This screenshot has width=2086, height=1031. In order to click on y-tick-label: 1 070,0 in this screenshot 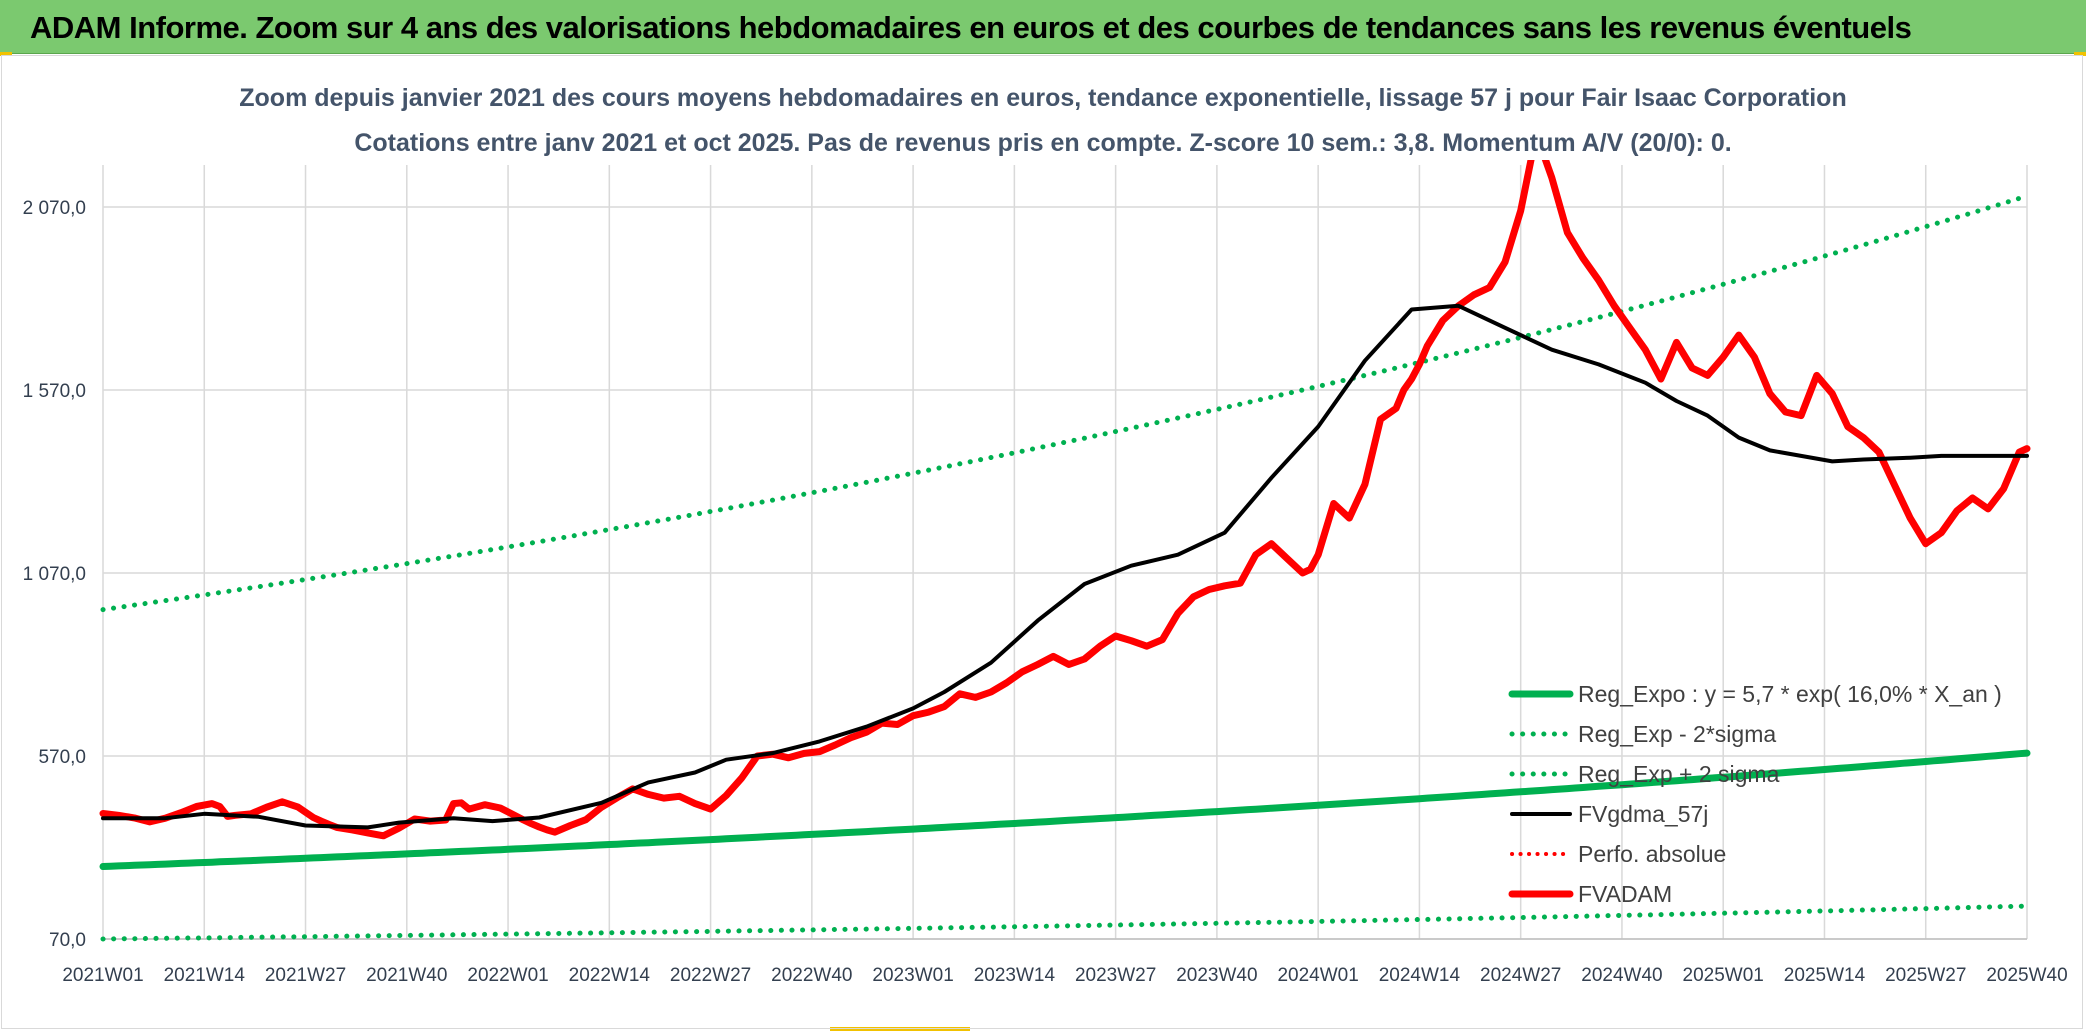, I will do `click(54, 574)`.